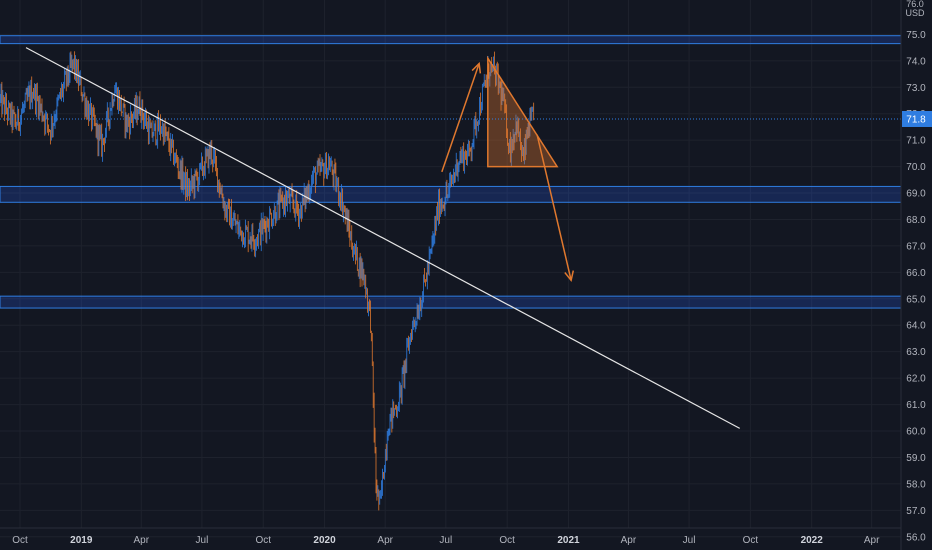 This screenshot has width=932, height=550. I want to click on price-tick-label: 73.0, so click(916, 88).